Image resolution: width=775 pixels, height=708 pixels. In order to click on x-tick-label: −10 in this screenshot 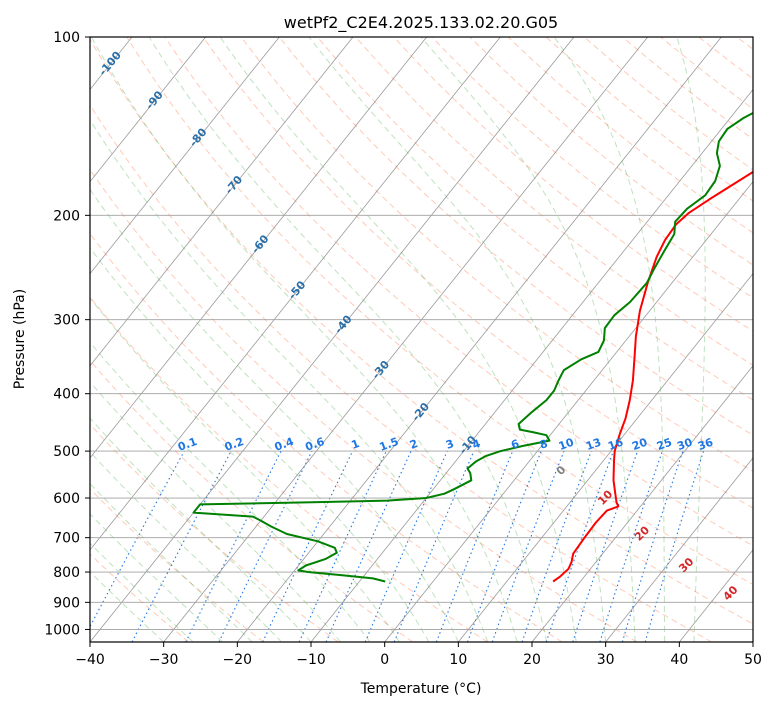, I will do `click(311, 660)`.